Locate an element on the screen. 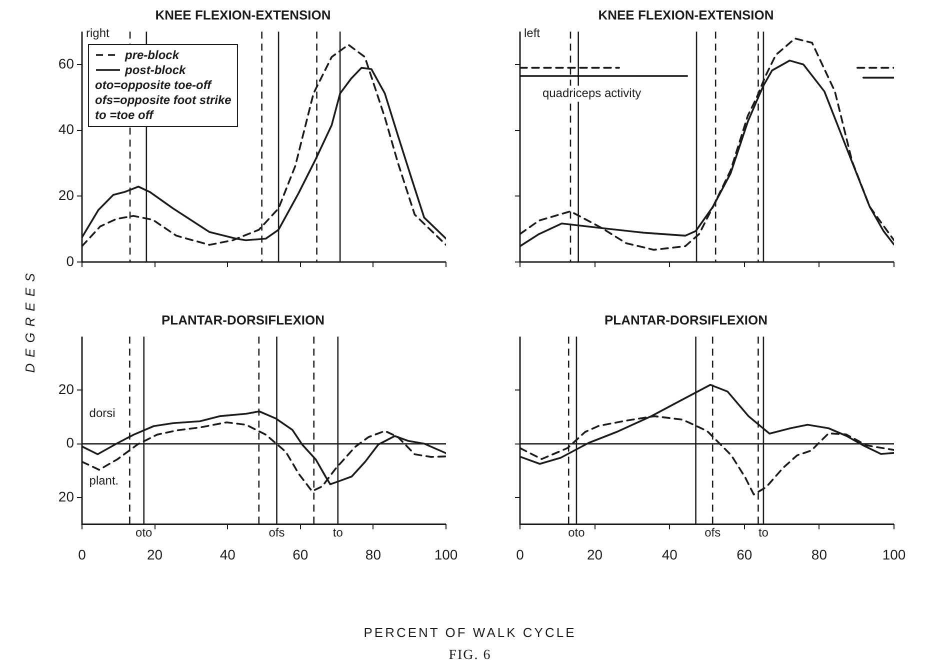 Image resolution: width=939 pixels, height=672 pixels. y-tick-label: 60 is located at coordinates (66, 63).